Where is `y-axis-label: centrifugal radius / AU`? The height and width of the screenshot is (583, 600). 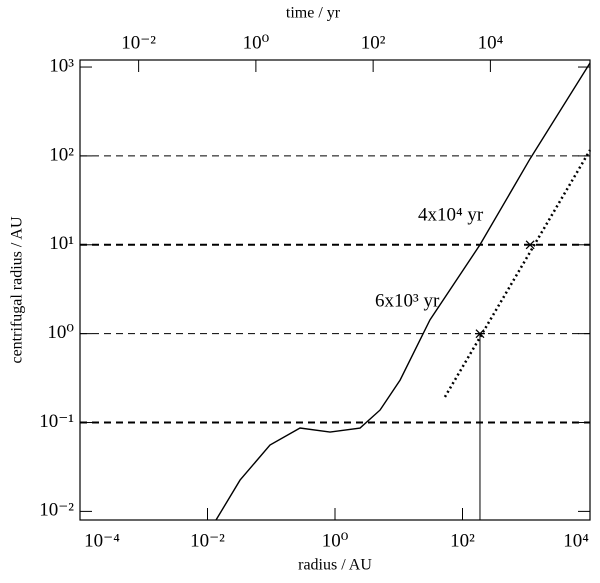
y-axis-label: centrifugal radius / AU is located at coordinates (17, 290).